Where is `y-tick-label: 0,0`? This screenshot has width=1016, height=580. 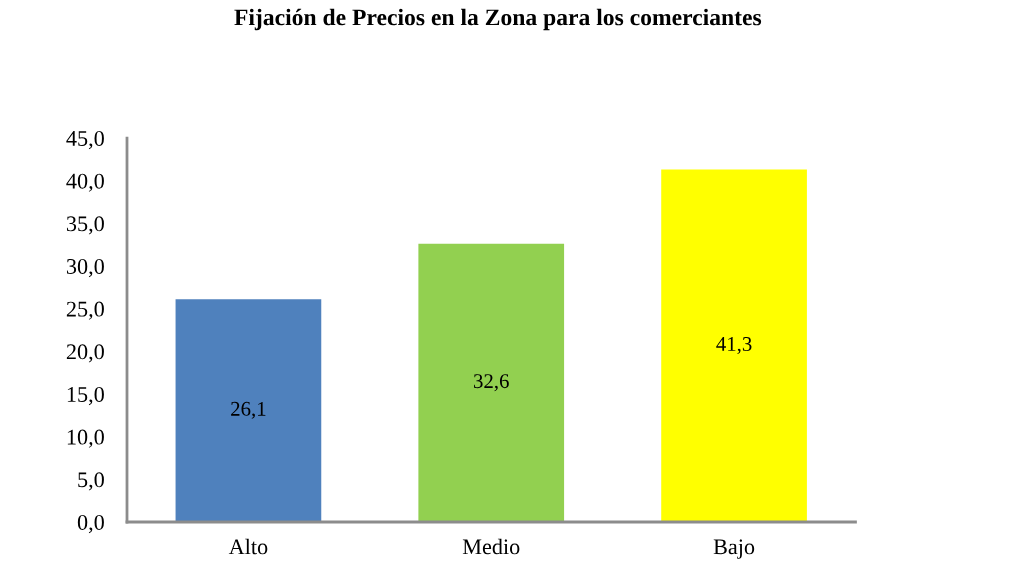
y-tick-label: 0,0 is located at coordinates (90, 524).